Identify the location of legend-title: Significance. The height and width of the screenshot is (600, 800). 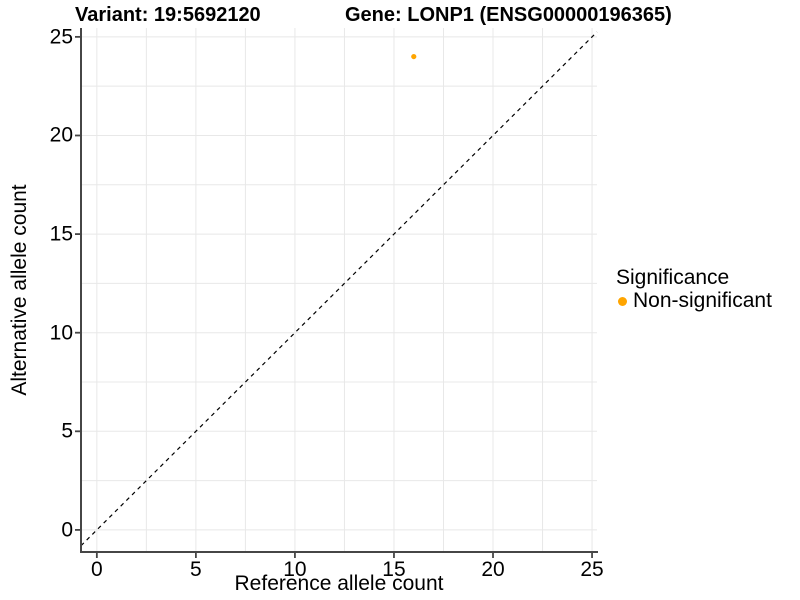
(673, 277).